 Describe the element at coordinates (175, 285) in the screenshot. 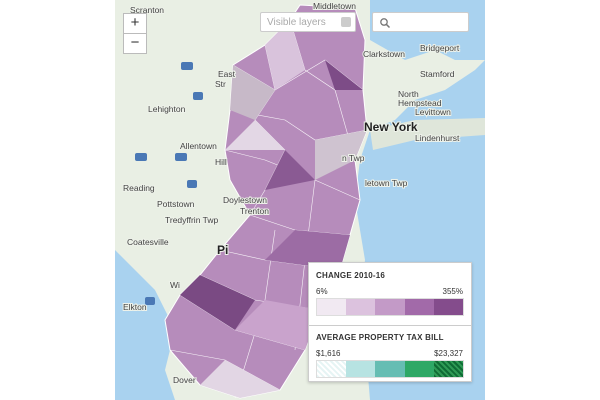

I see `place-label: Wi` at that location.